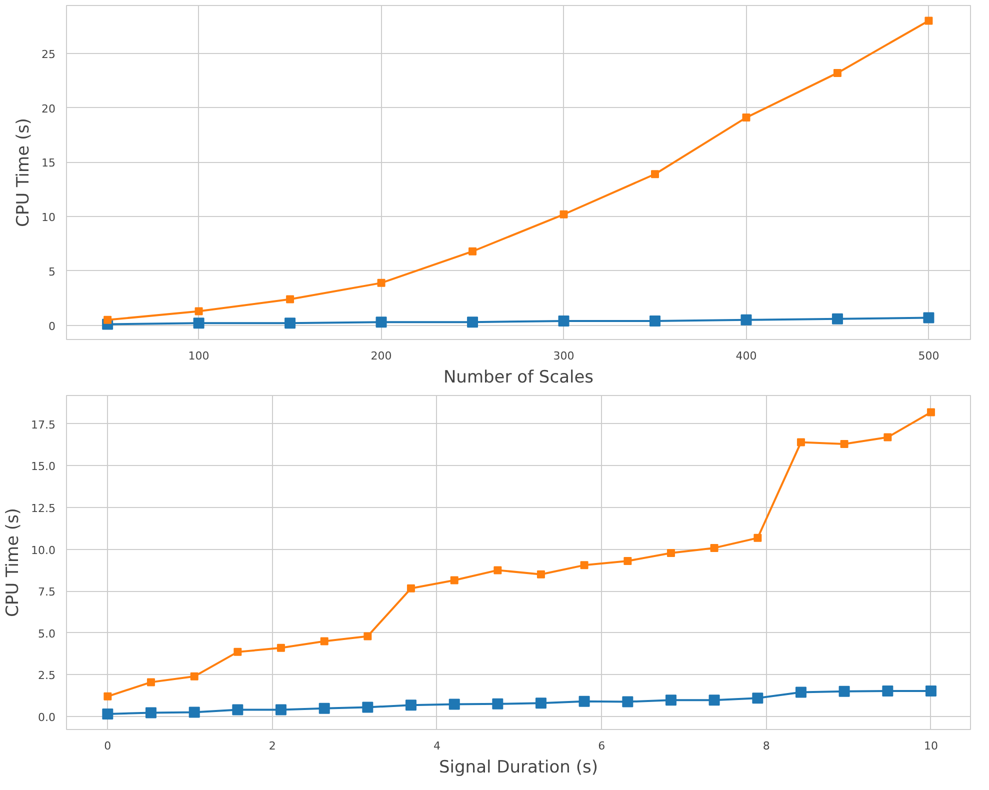 The image size is (989, 790). I want to click on x-tick-label: 6, so click(602, 746).